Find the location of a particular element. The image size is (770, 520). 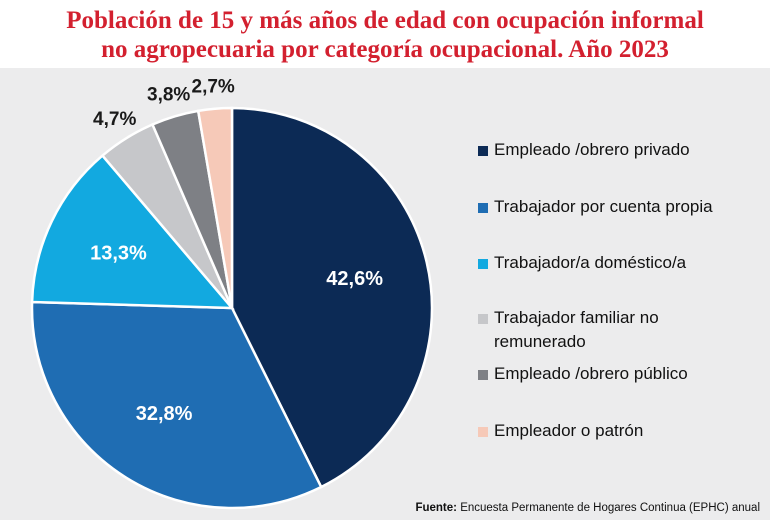

legend-item-trabajador-por-cuenta-propia: Trabajador por cuenta propia is located at coordinates (613, 207).